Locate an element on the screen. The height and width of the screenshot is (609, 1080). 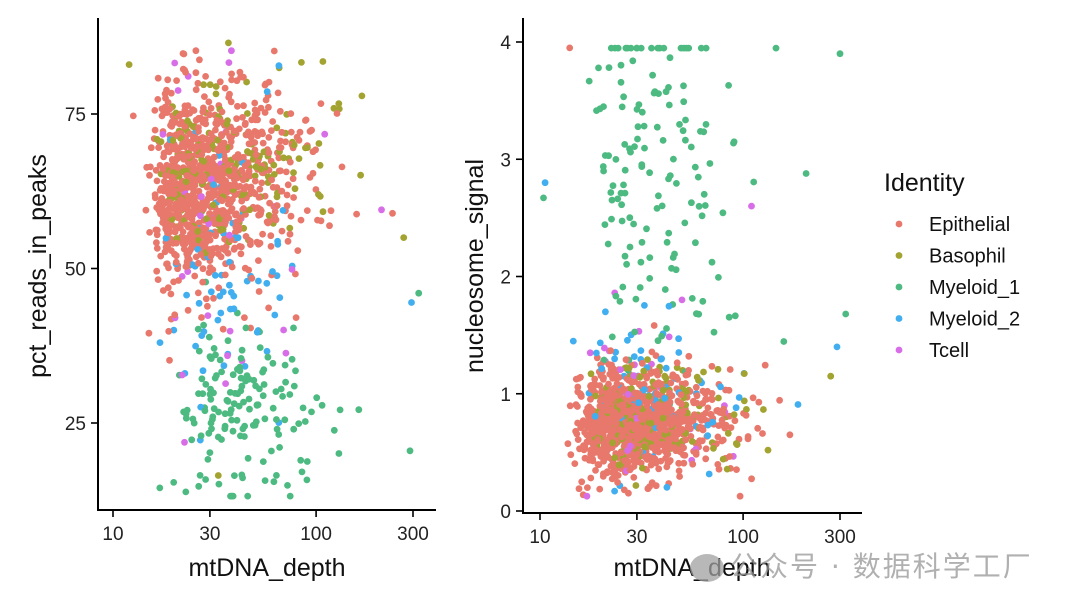
watermark-text: 公众号 · 数据科学工厂 is located at coordinates (881, 566).